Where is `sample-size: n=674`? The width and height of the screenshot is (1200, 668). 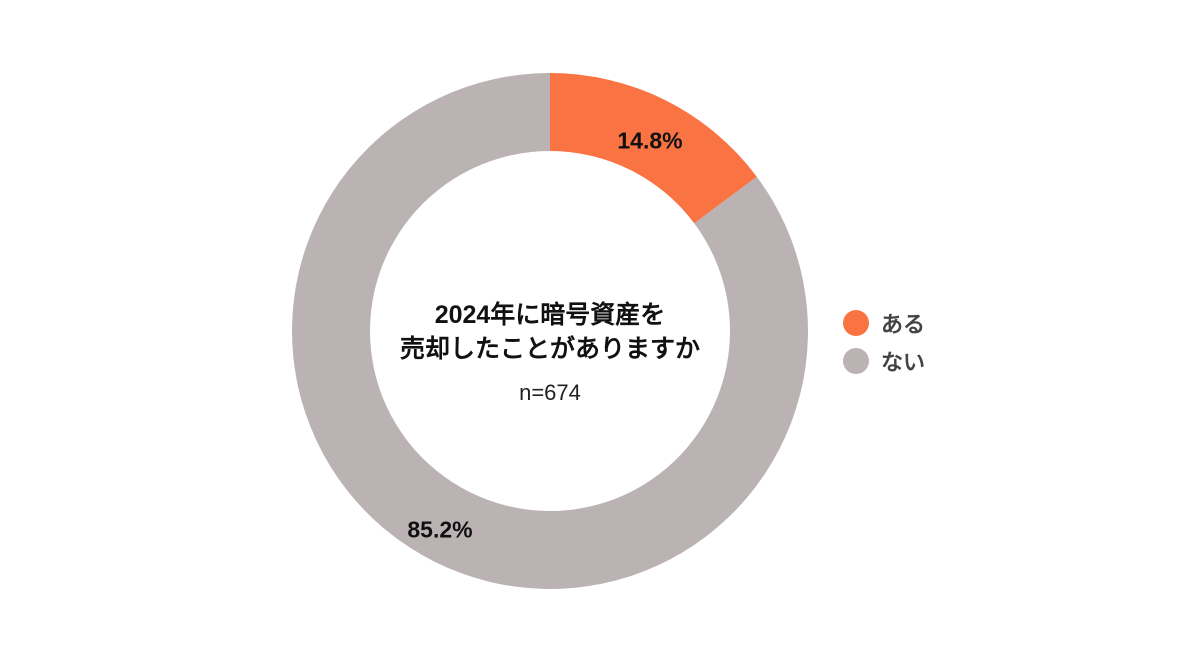
sample-size: n=674 is located at coordinates (550, 392).